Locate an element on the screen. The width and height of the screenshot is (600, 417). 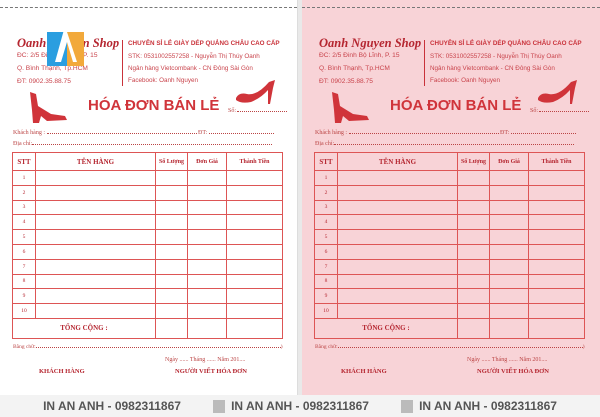
high-heel-icon is located at coordinates (557, 92).